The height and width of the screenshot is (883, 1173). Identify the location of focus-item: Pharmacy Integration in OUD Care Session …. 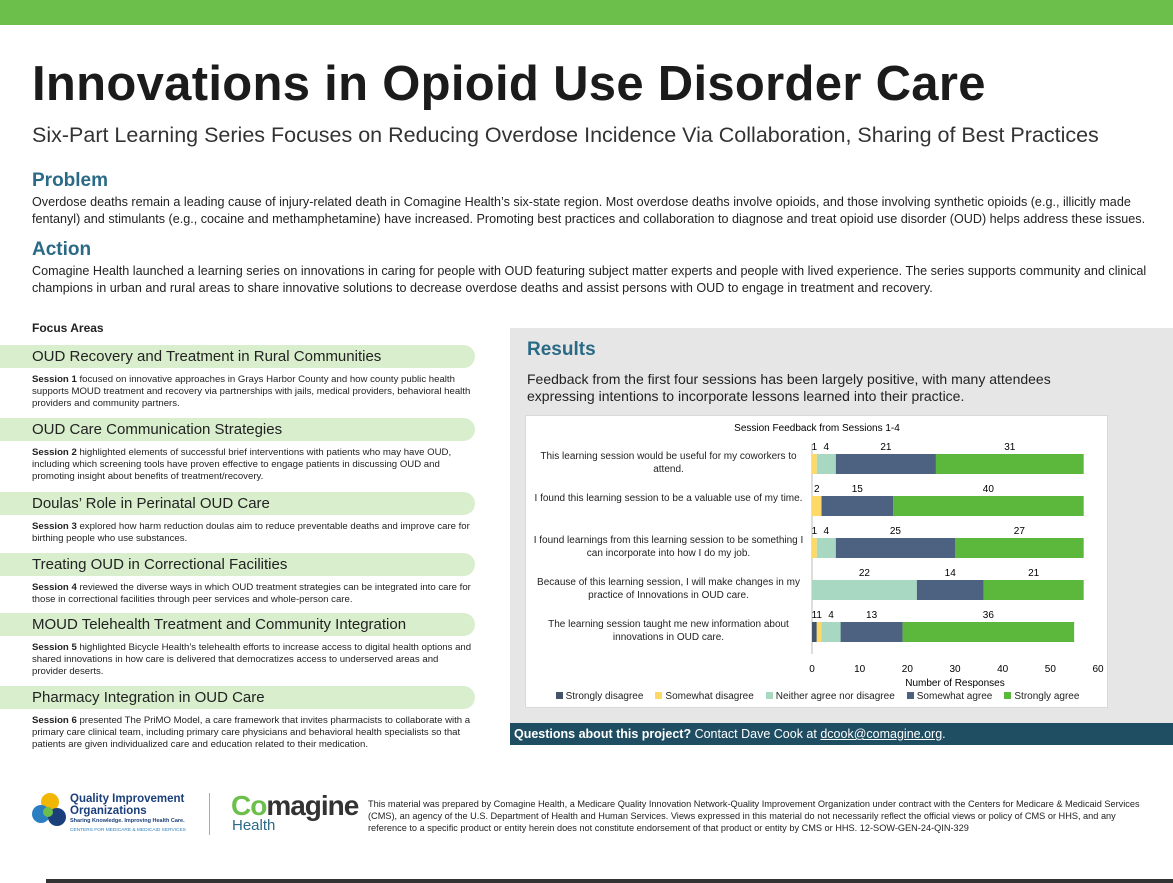
(237, 718).